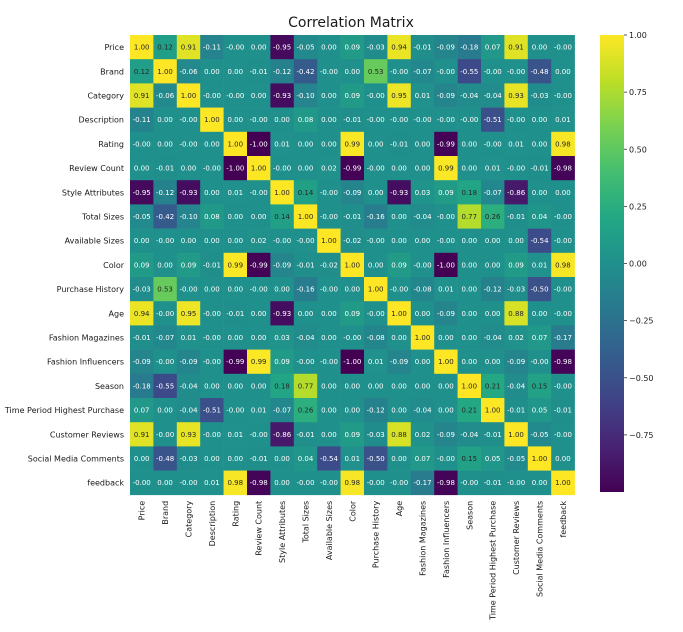 The width and height of the screenshot is (683, 632). I want to click on cell-value-label: -1.00, so click(235, 169).